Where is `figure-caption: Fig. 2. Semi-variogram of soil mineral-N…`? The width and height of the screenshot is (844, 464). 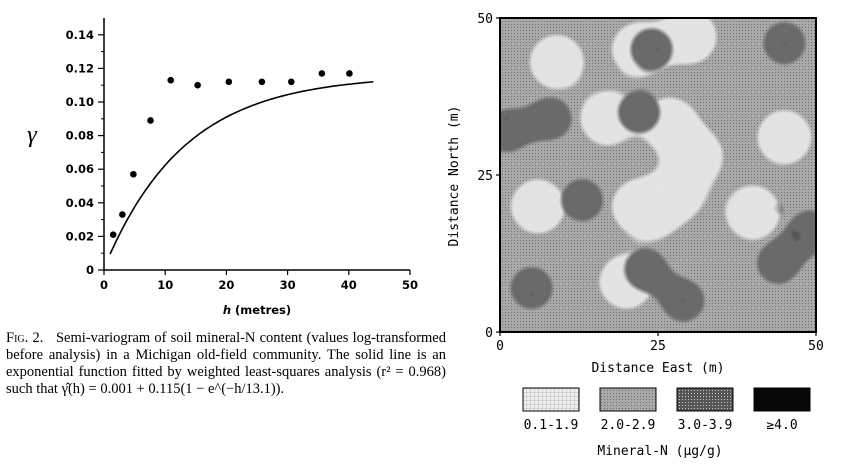 figure-caption: Fig. 2. Semi-variogram of soil mineral-N… is located at coordinates (226, 364).